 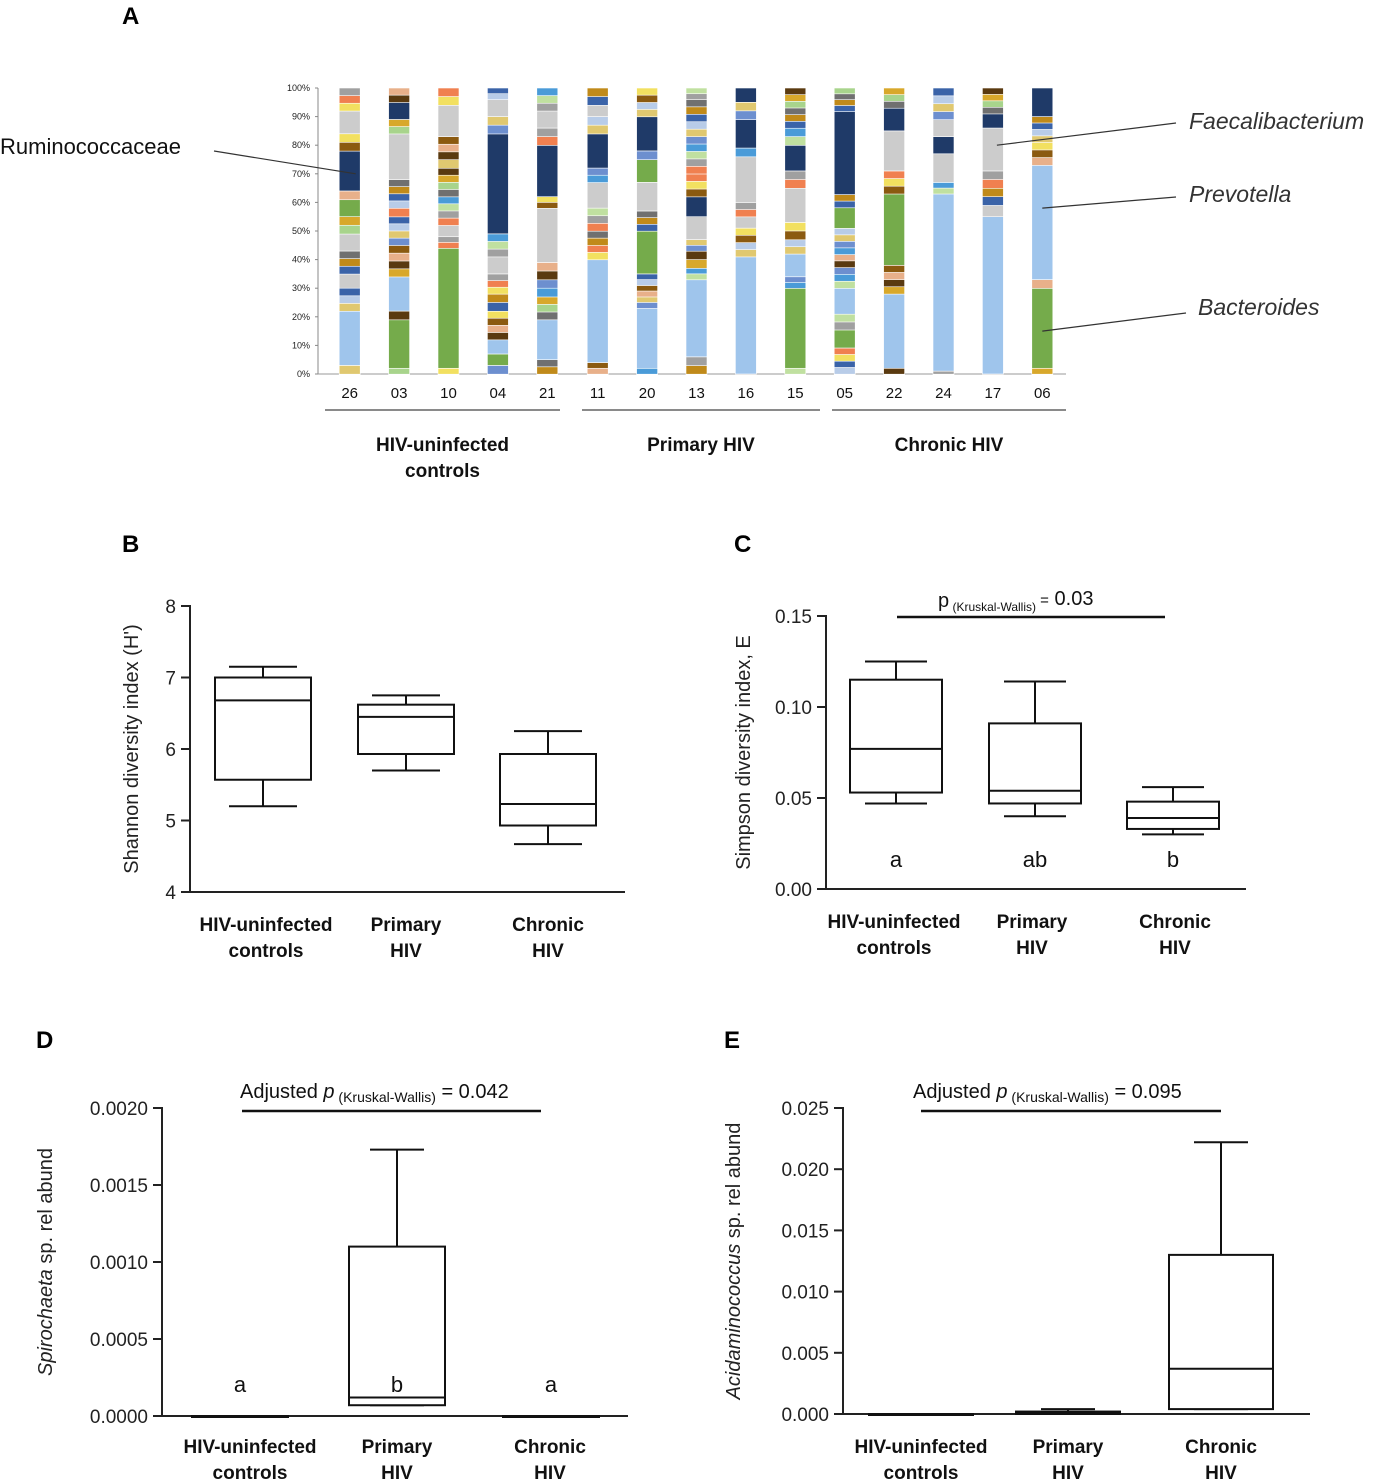 I want to click on y-tick-label: 0.015, so click(x=805, y=1231).